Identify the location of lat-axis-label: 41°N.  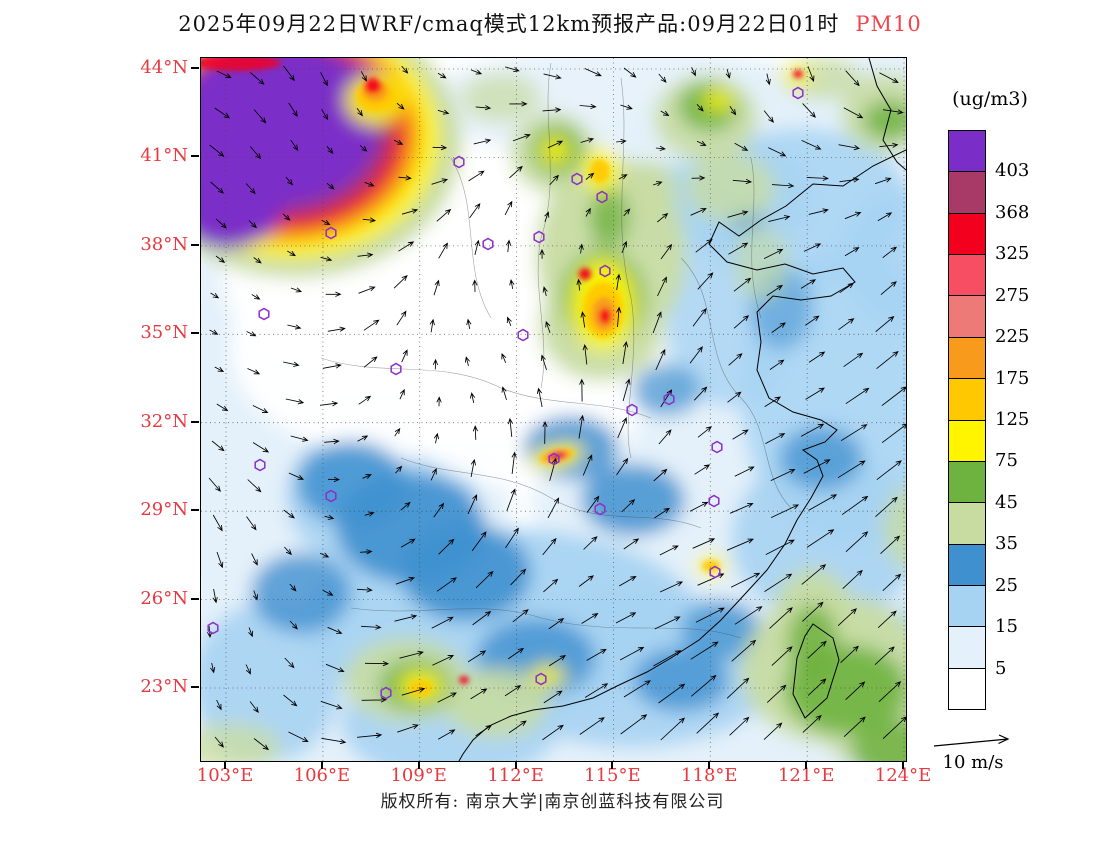
(164, 156).